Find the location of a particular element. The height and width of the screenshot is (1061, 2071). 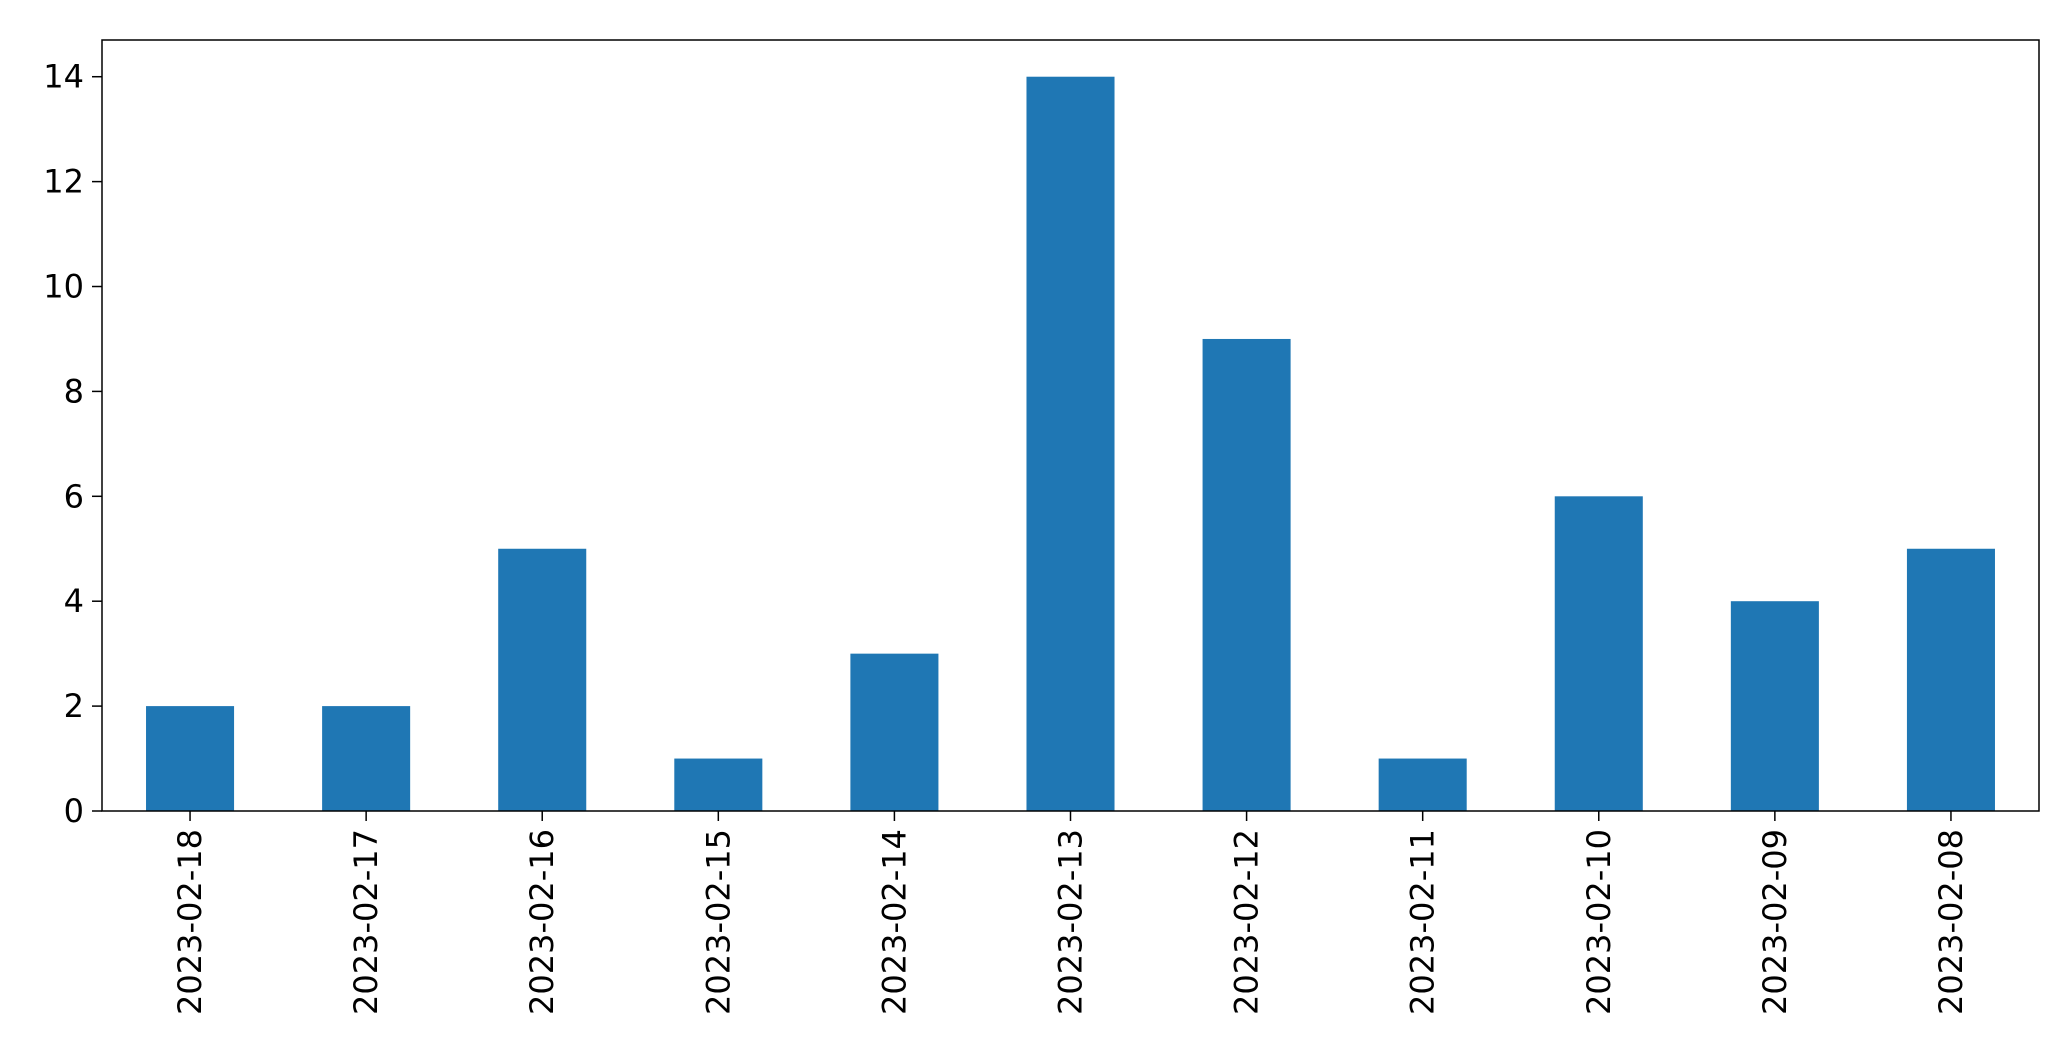

y-tick-label: 6 is located at coordinates (74, 496).